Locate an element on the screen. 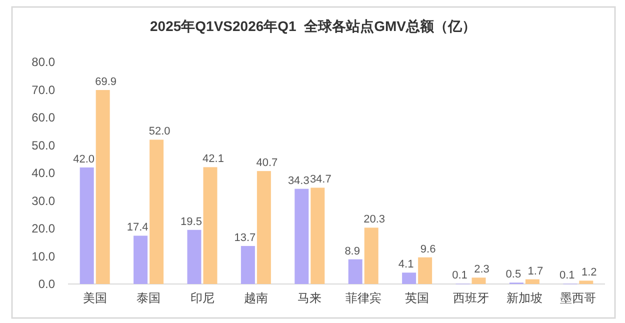 The height and width of the screenshot is (323, 625). data-label: 34.7 is located at coordinates (321, 180).